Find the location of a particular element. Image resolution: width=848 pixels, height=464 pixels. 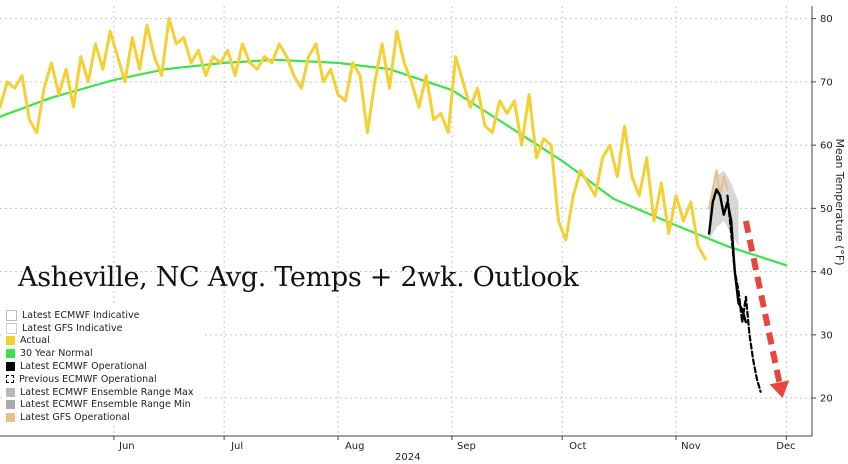

legend-item: Latest ECMWF Operational is located at coordinates (104, 366).